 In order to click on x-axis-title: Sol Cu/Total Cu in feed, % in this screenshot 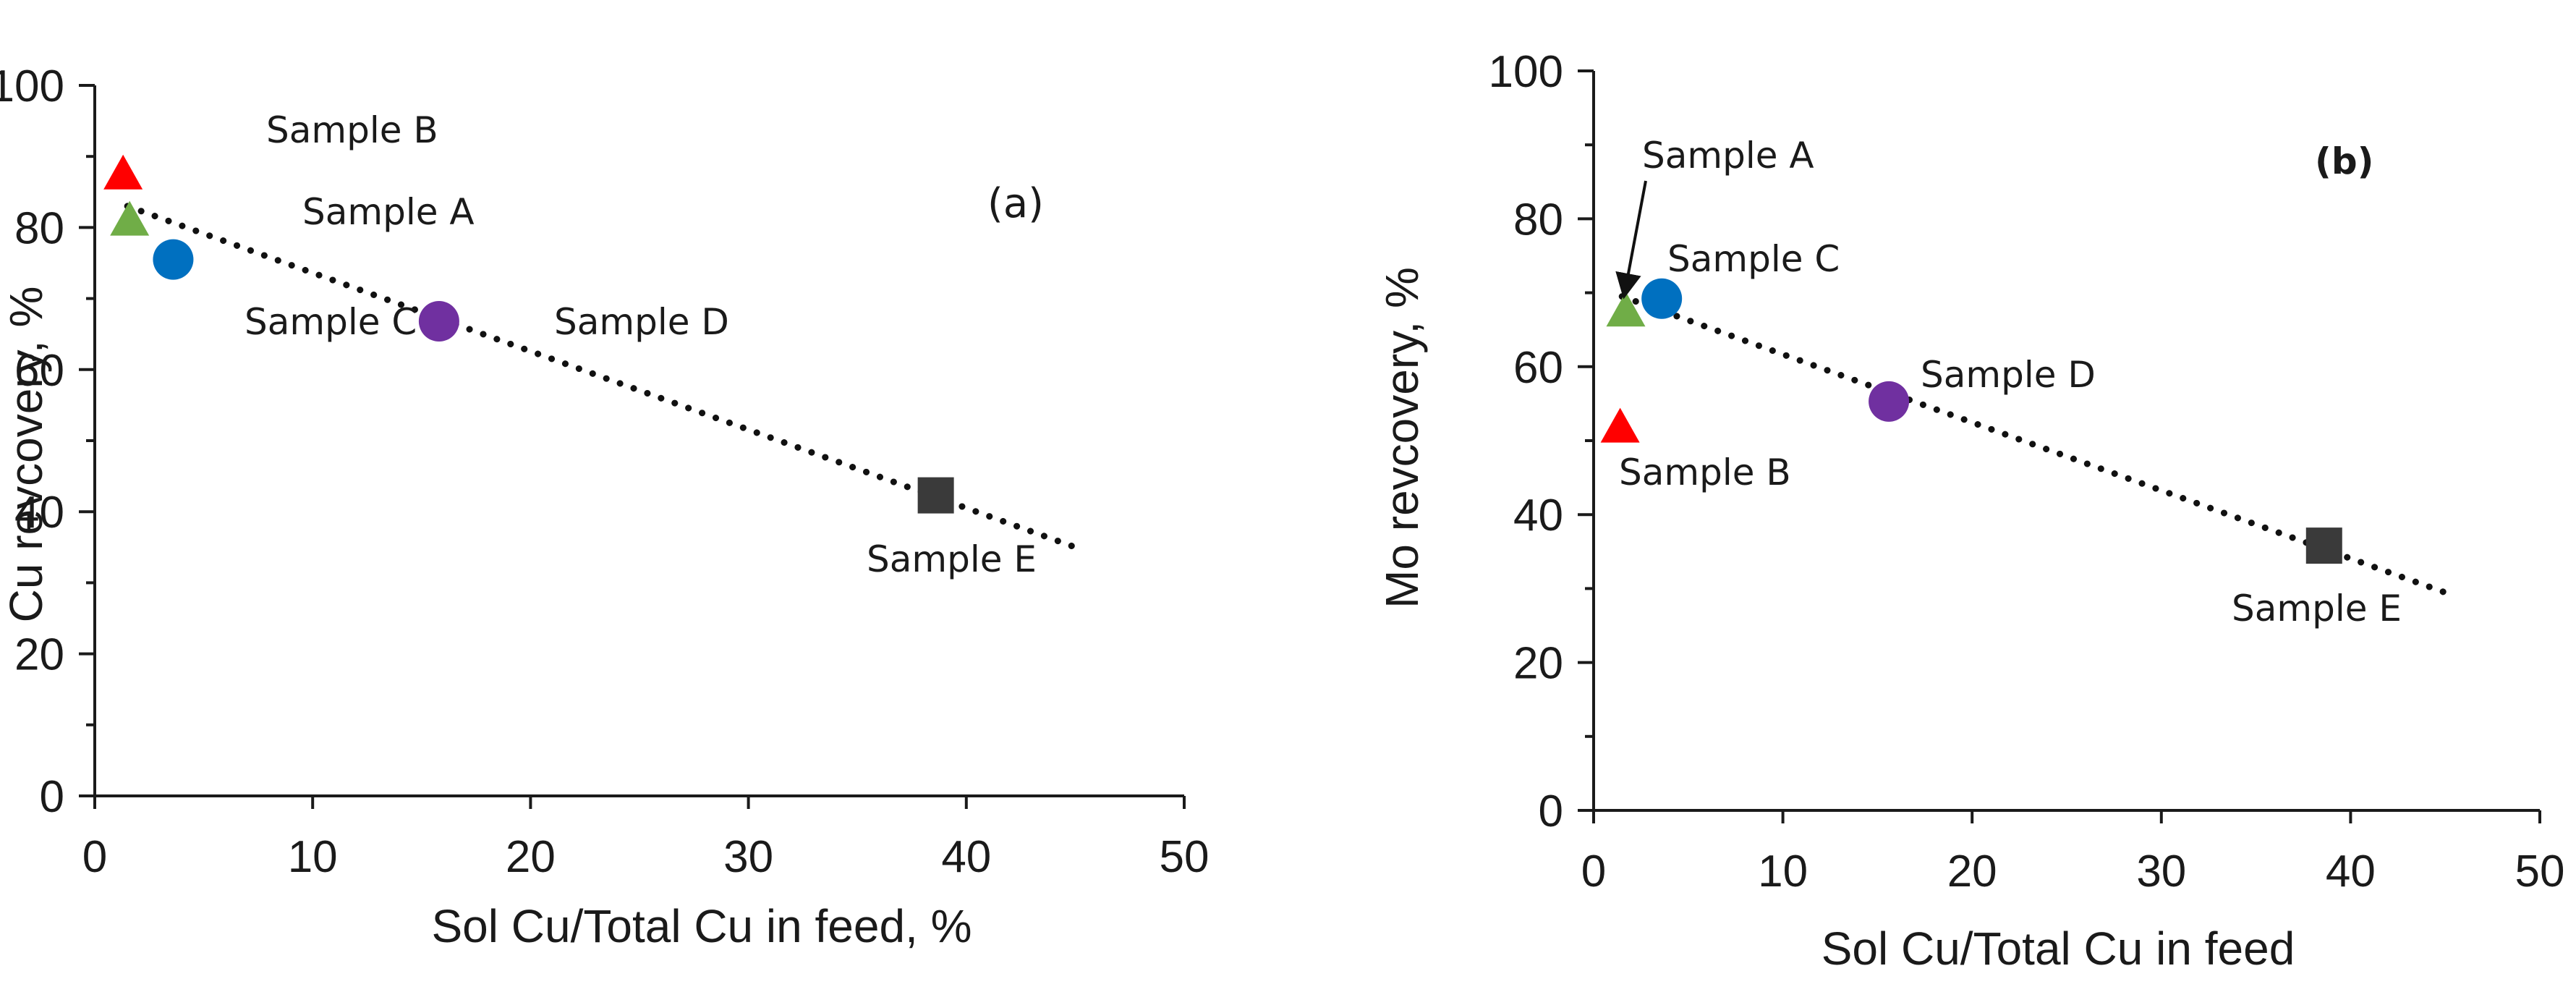, I will do `click(701, 926)`.